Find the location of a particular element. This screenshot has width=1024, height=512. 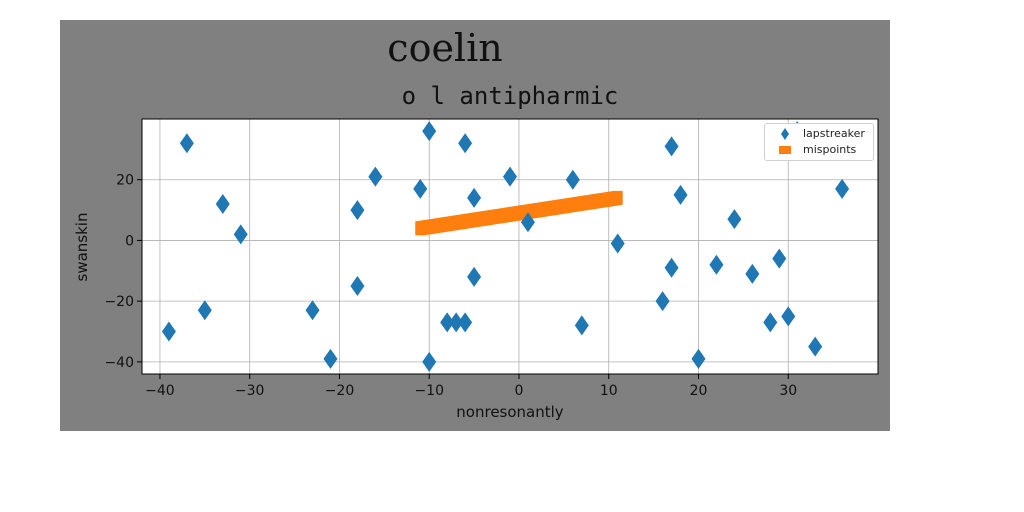

x-axis-label: nonresonantly is located at coordinates (510, 412).